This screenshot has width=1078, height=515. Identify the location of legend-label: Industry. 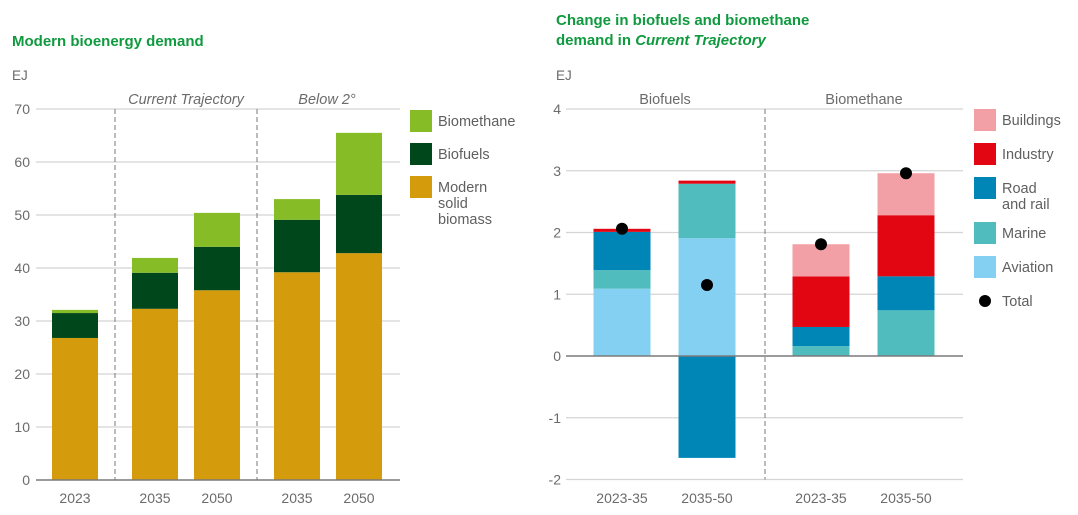
(1028, 155).